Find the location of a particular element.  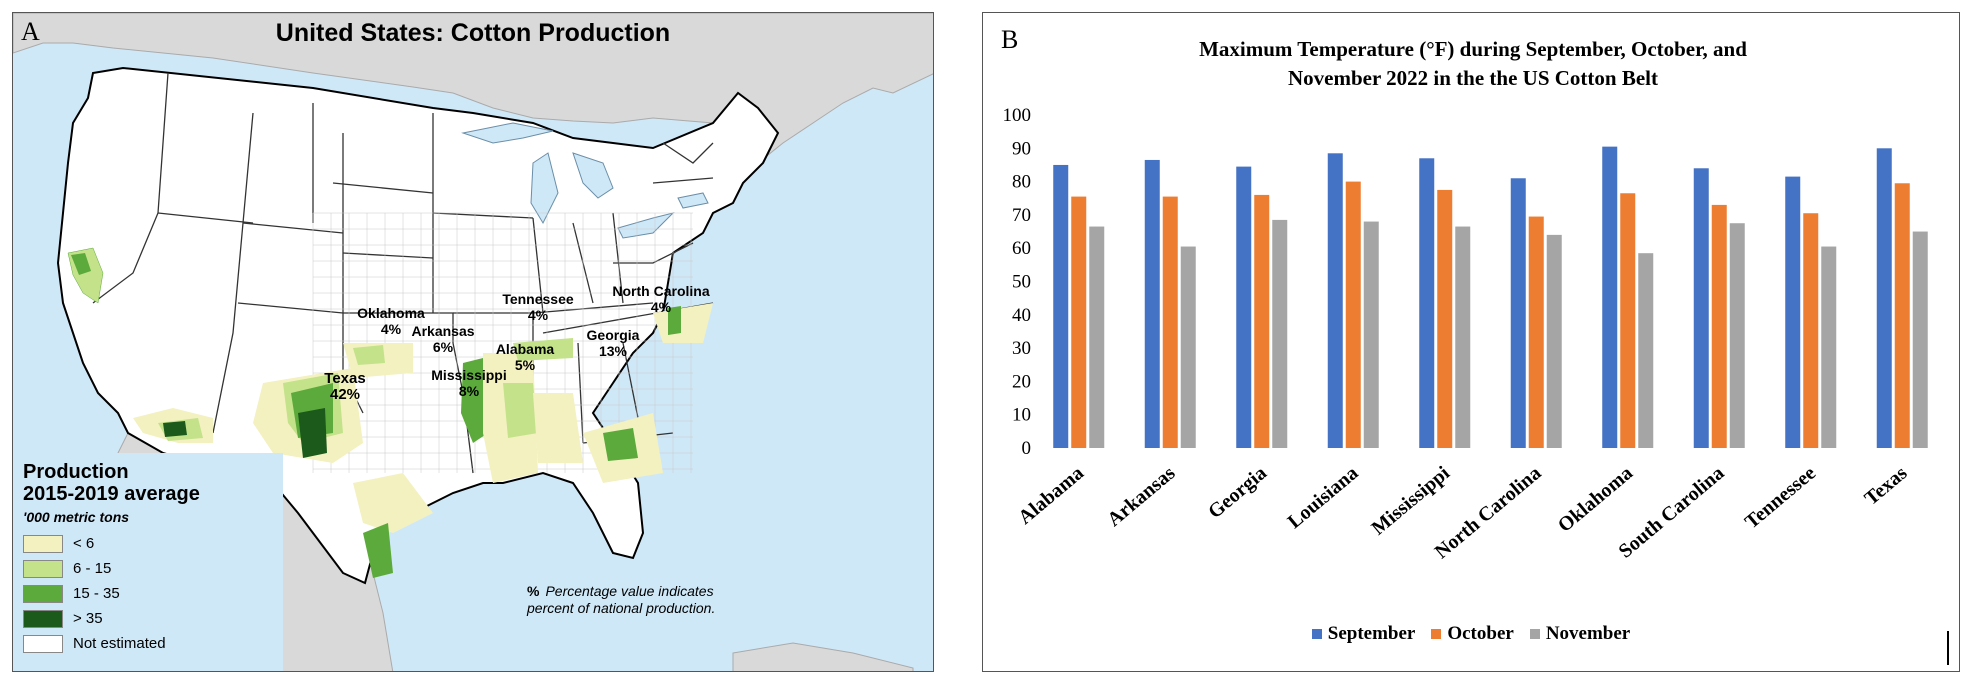

bar-october-south-carolina is located at coordinates (1719, 326).